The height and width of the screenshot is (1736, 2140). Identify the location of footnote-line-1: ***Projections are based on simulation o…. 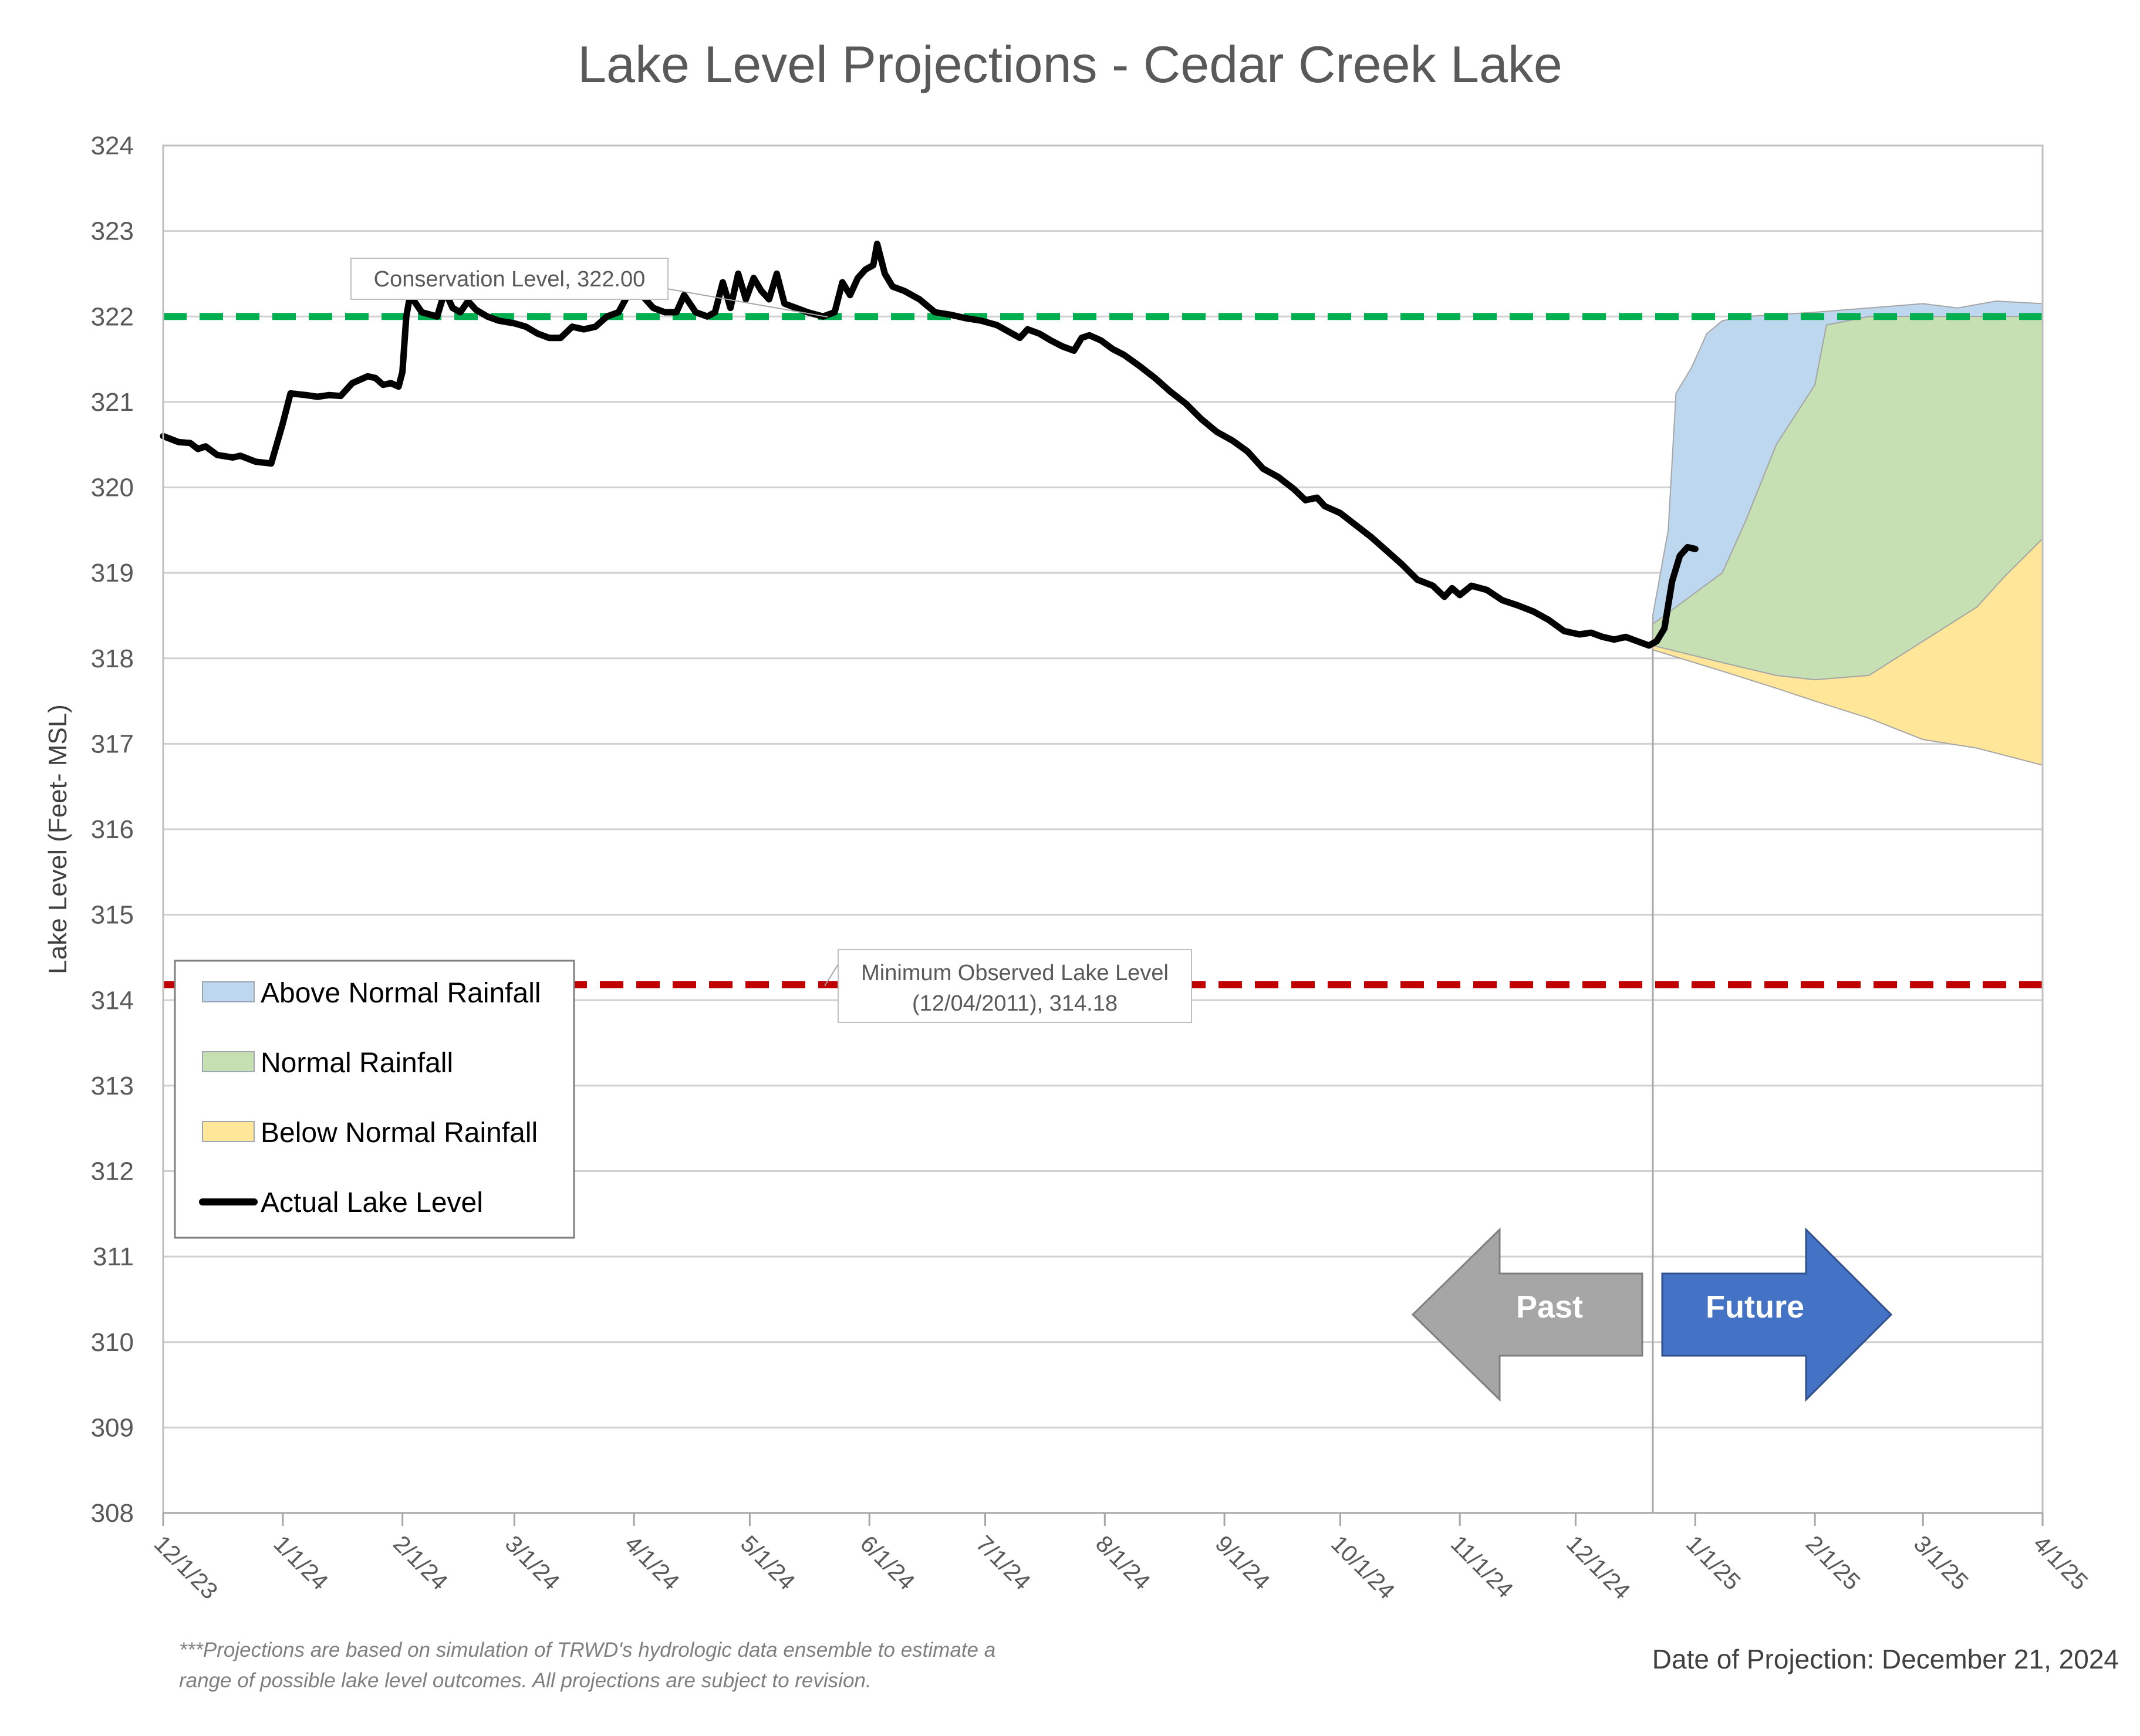
(587, 1650).